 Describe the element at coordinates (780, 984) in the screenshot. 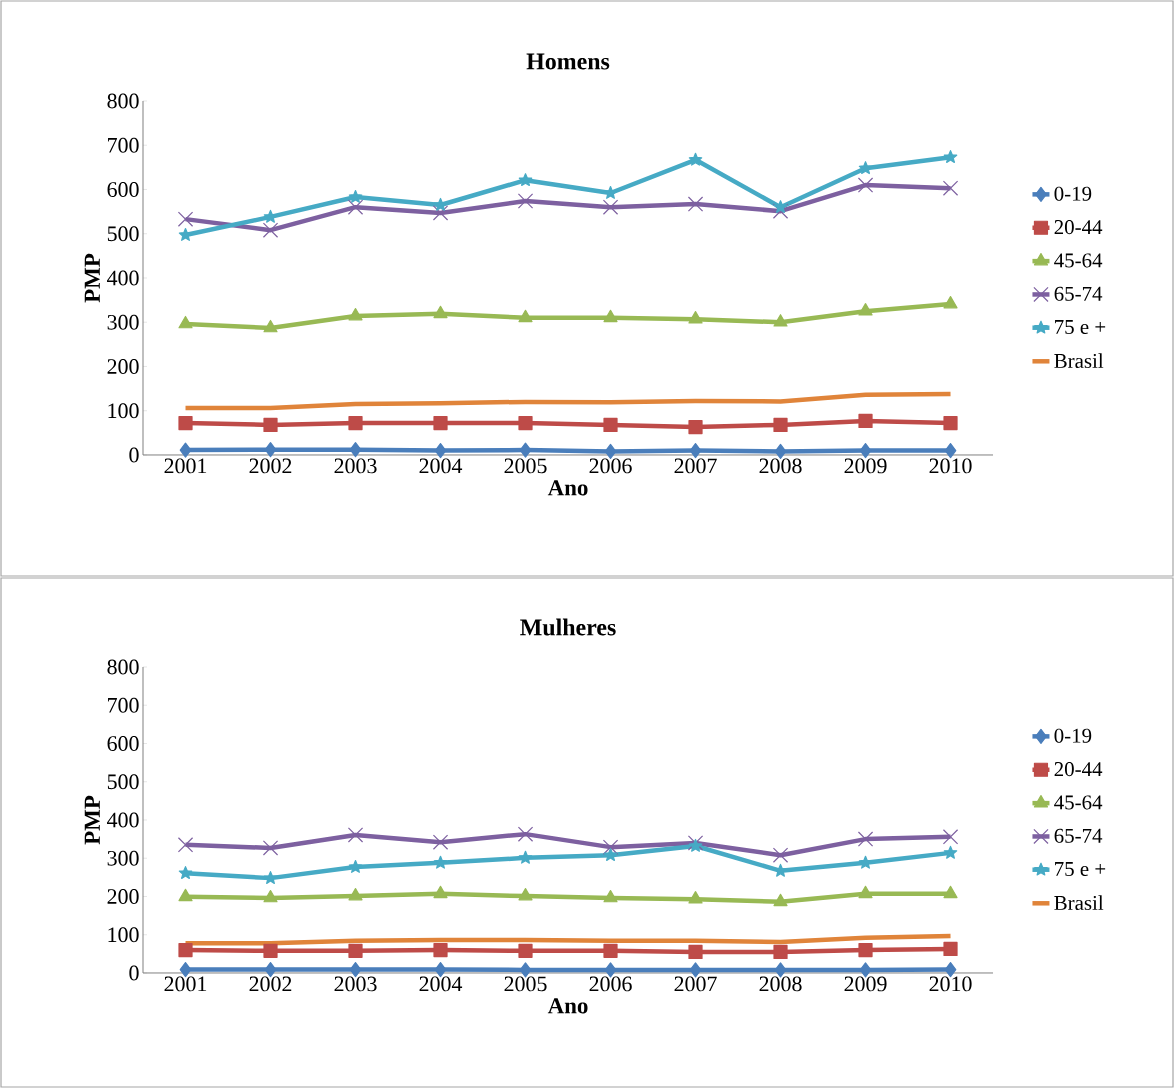

I see `x-tick-label: 2008` at that location.